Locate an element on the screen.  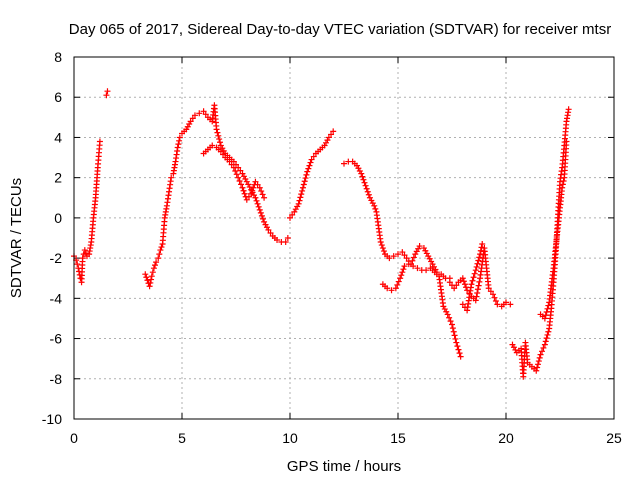
y-tick-label: 6 is located at coordinates (58, 97).